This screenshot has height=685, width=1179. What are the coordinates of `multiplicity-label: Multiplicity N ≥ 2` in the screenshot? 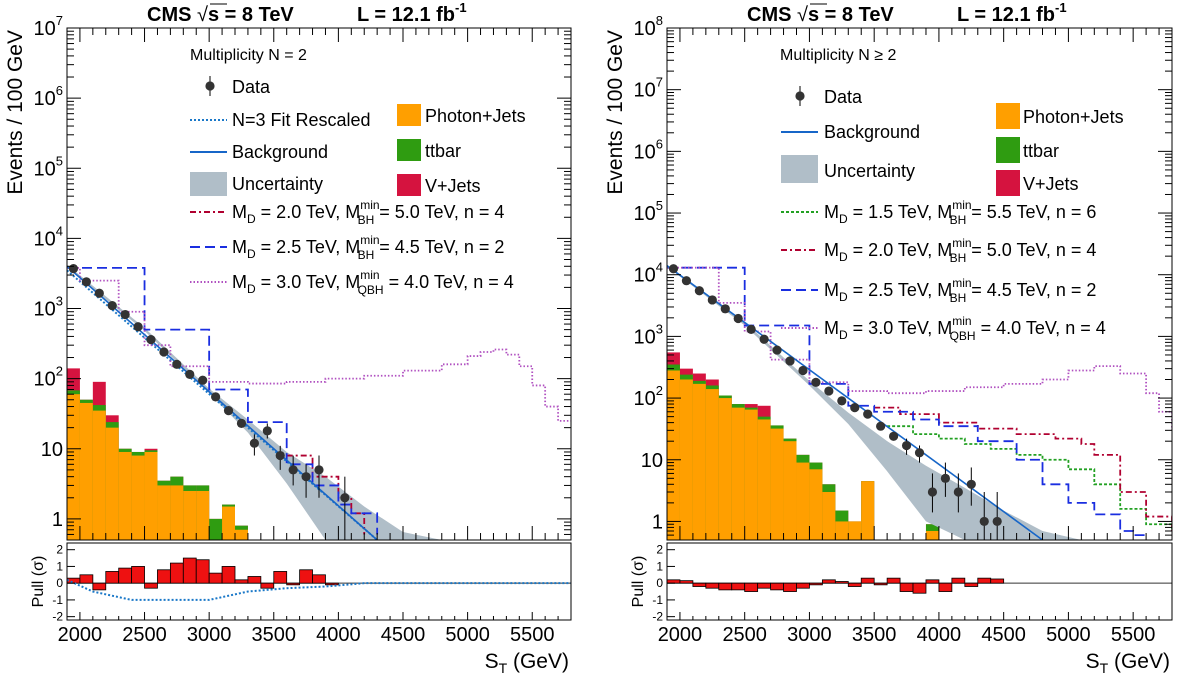 It's located at (838, 55).